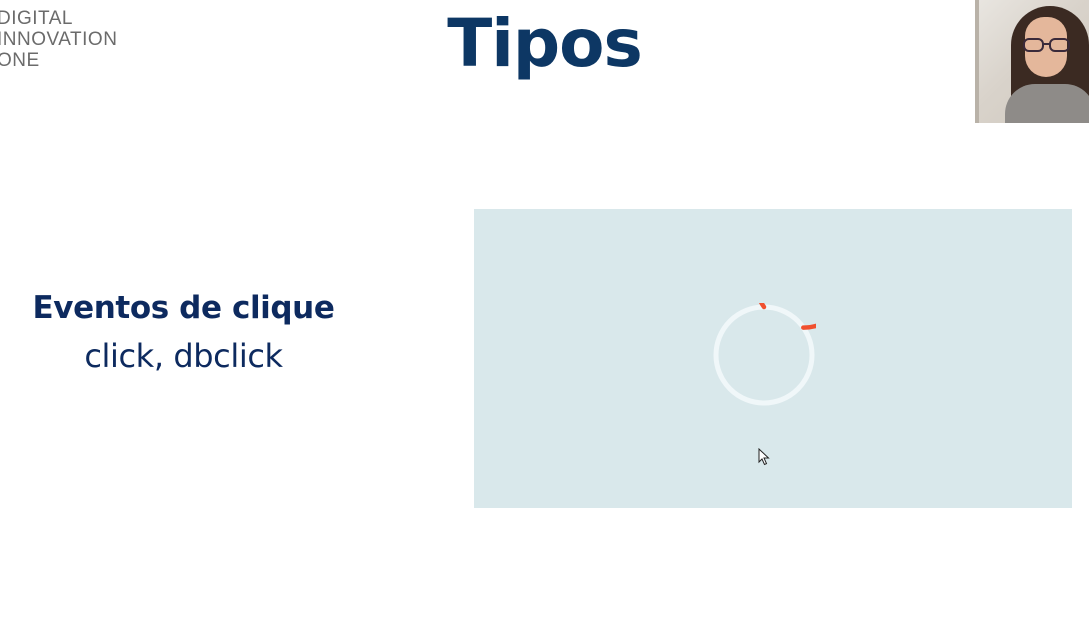  I want to click on presenter-glasses, so click(1046, 45).